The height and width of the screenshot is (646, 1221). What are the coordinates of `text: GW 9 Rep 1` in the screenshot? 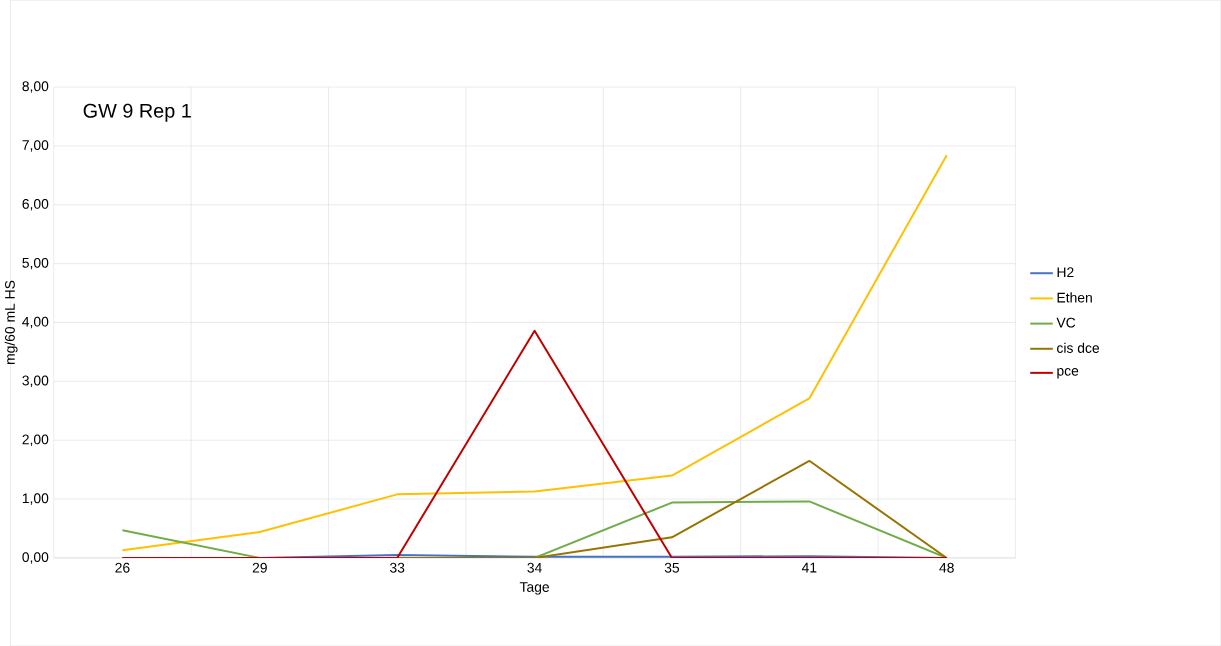 It's located at (137, 112).